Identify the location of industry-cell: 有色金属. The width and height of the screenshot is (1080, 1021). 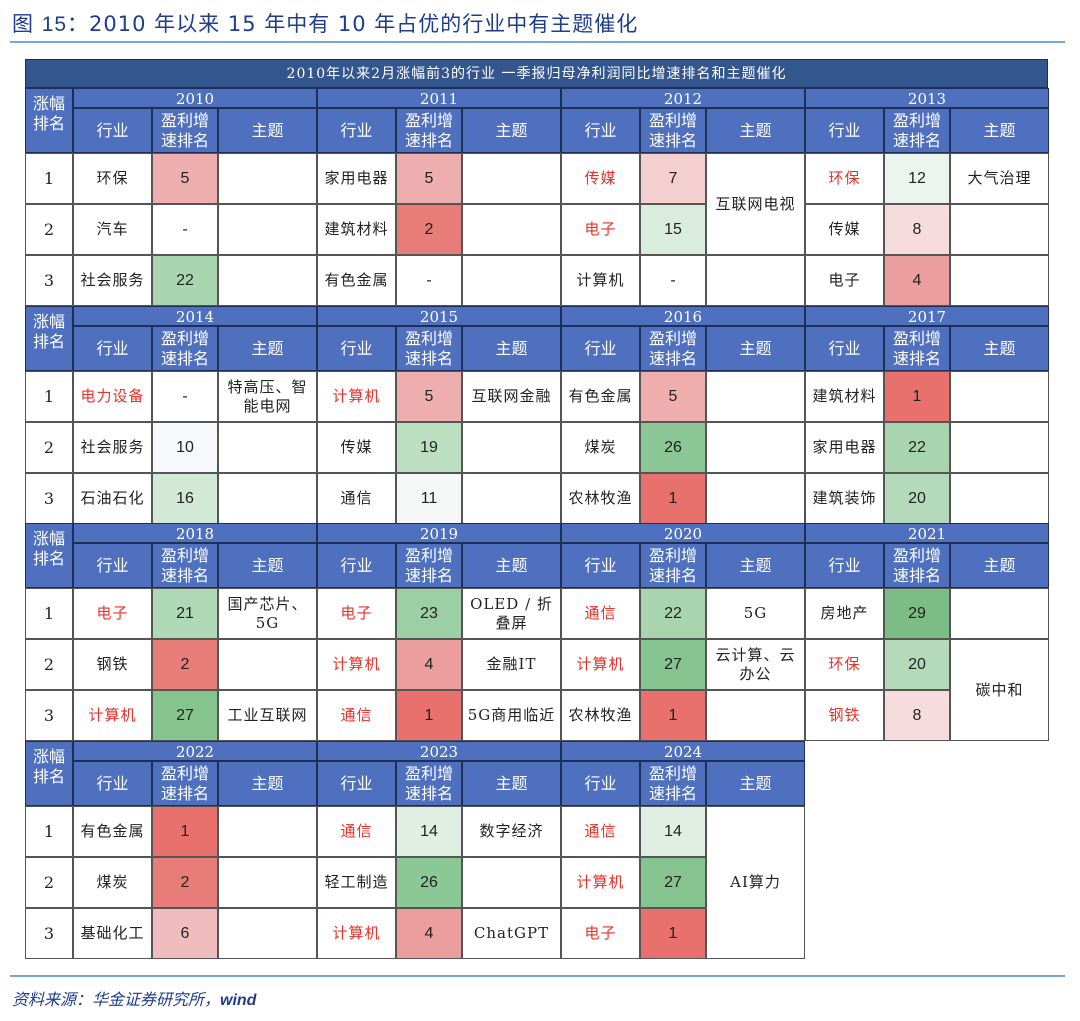
(112, 831).